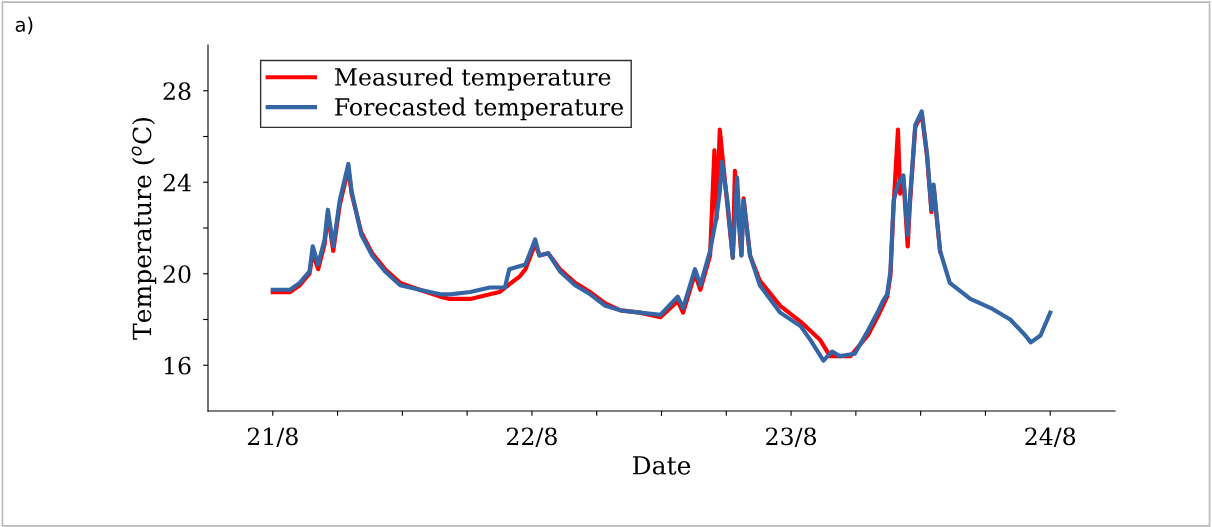 The width and height of the screenshot is (1212, 527). Describe the element at coordinates (177, 182) in the screenshot. I see `y-tick-label: 24` at that location.